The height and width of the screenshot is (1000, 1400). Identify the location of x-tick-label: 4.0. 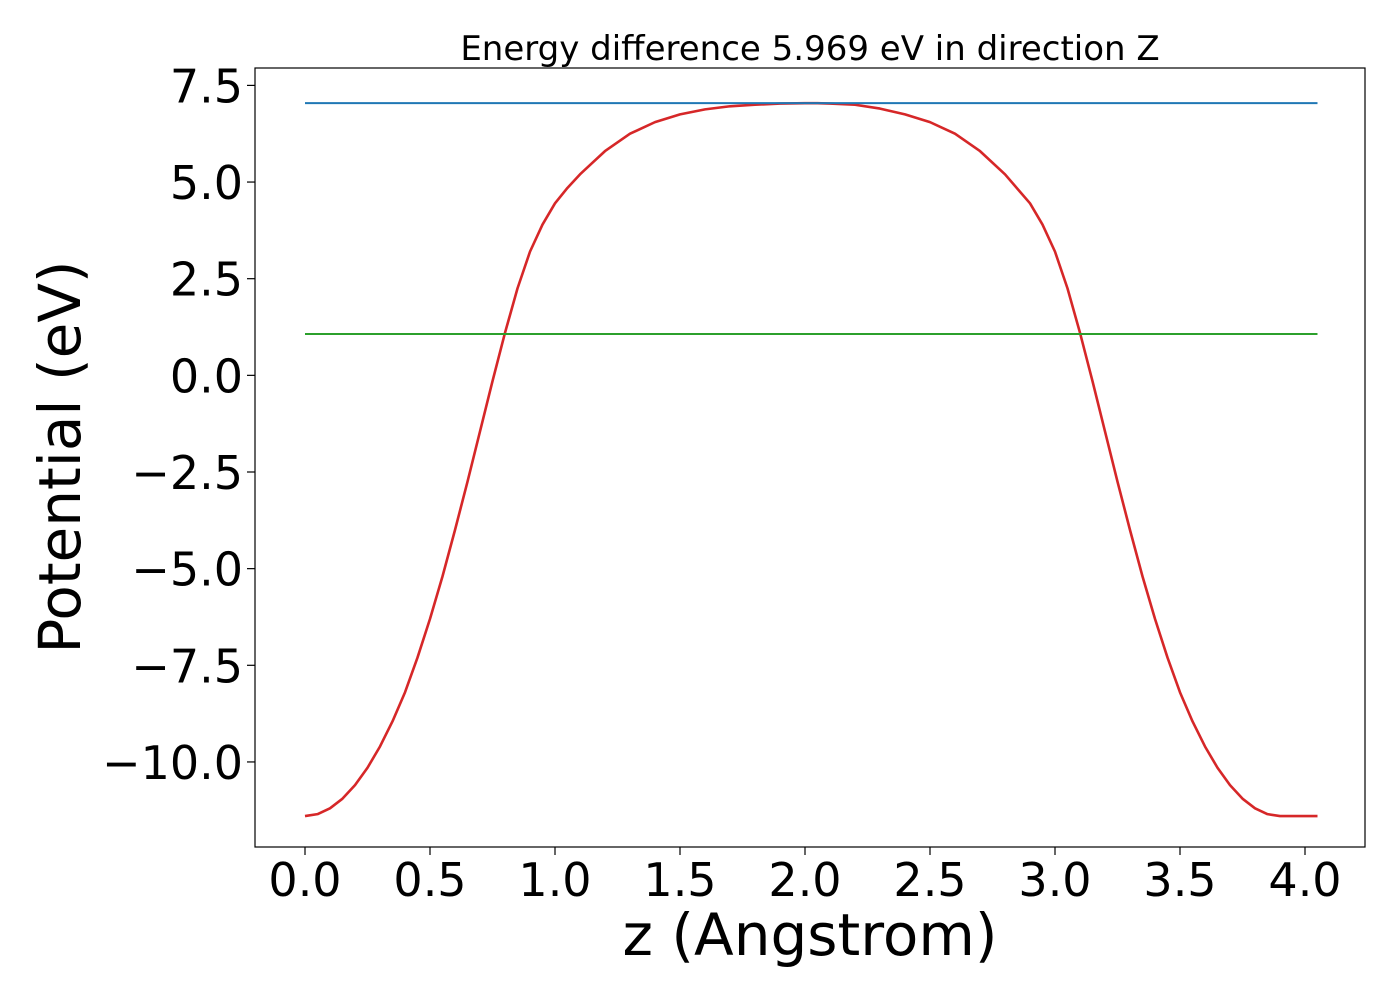
(1304, 880).